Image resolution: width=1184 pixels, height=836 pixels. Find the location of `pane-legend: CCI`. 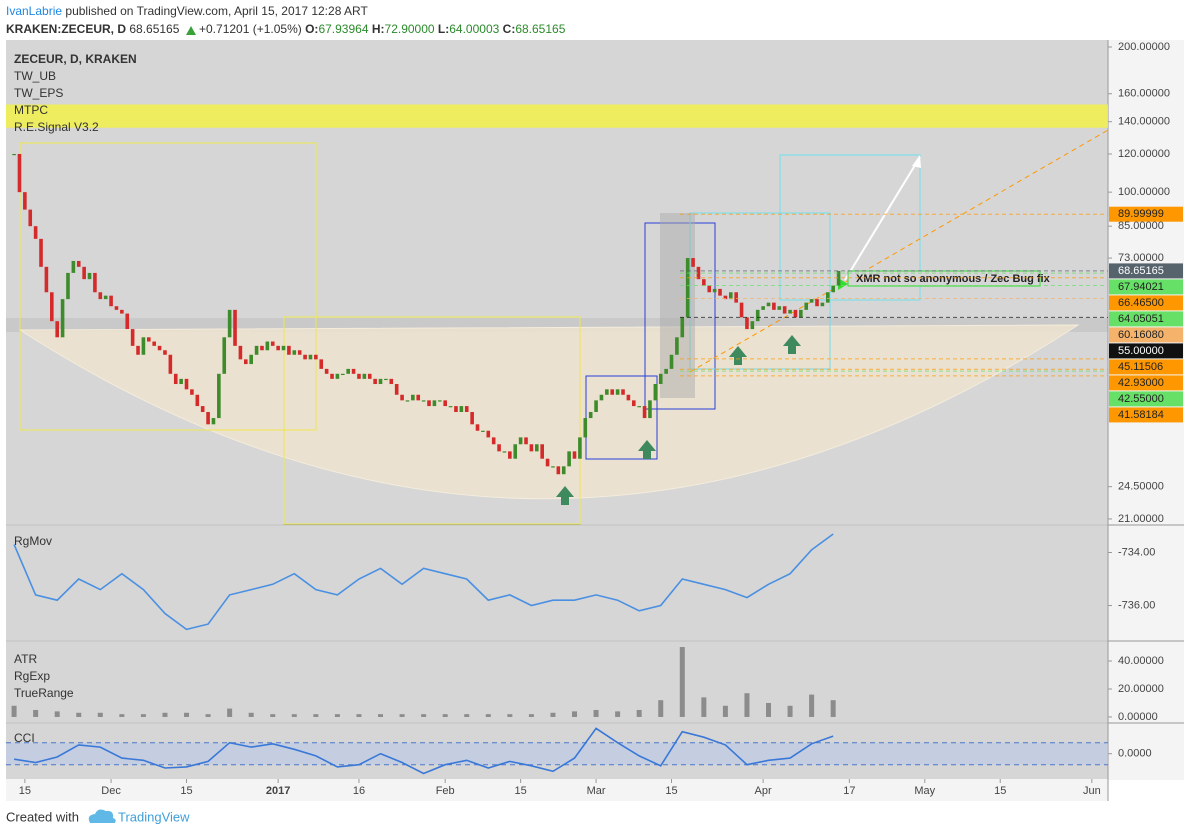

pane-legend: CCI is located at coordinates (24, 738).